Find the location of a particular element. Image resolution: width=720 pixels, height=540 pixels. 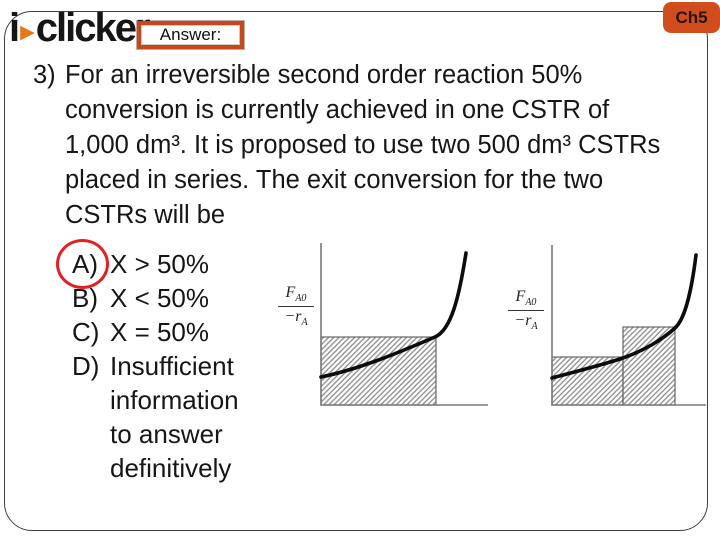

option-b-text: X < 50% is located at coordinates (160, 298).